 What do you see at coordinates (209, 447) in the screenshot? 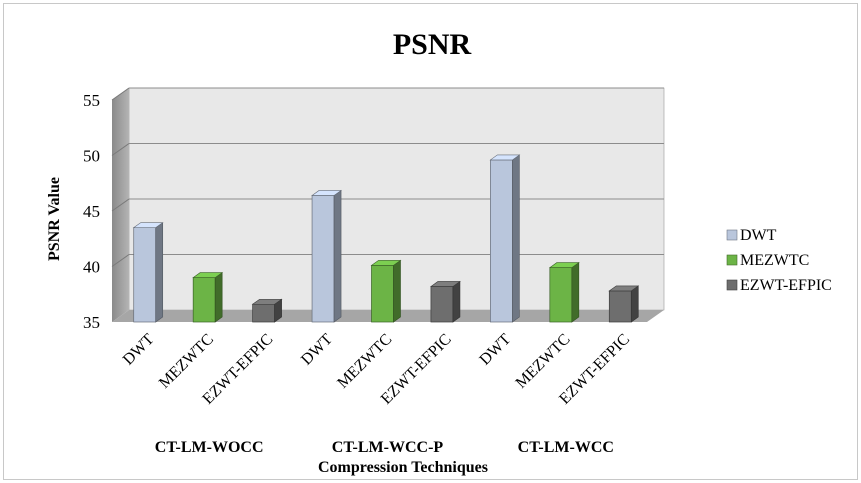
I see `group-label: CT-LM-WOCC` at bounding box center [209, 447].